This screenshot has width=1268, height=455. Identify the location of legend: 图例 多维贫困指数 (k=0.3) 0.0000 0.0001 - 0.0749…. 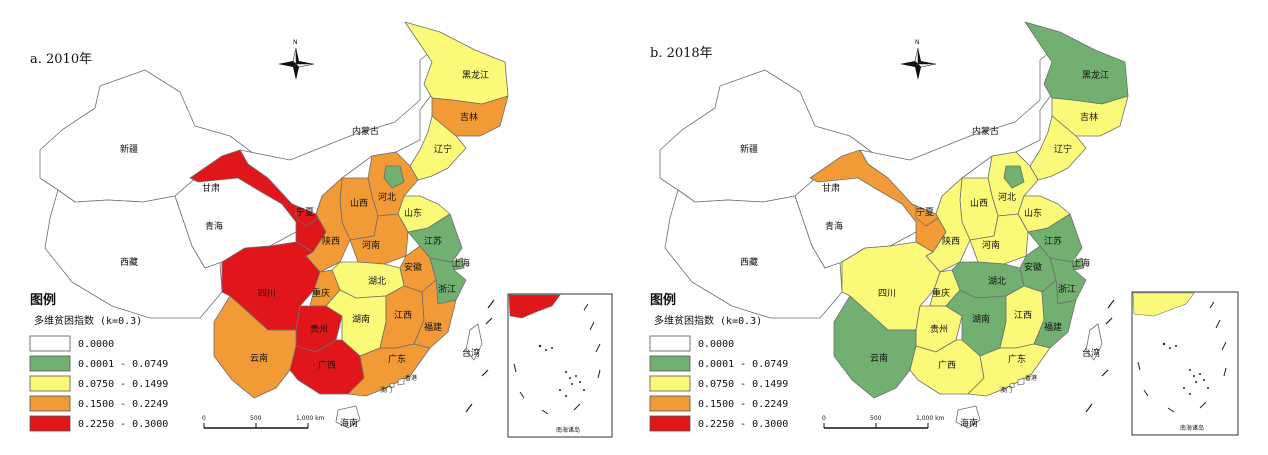
(718, 362).